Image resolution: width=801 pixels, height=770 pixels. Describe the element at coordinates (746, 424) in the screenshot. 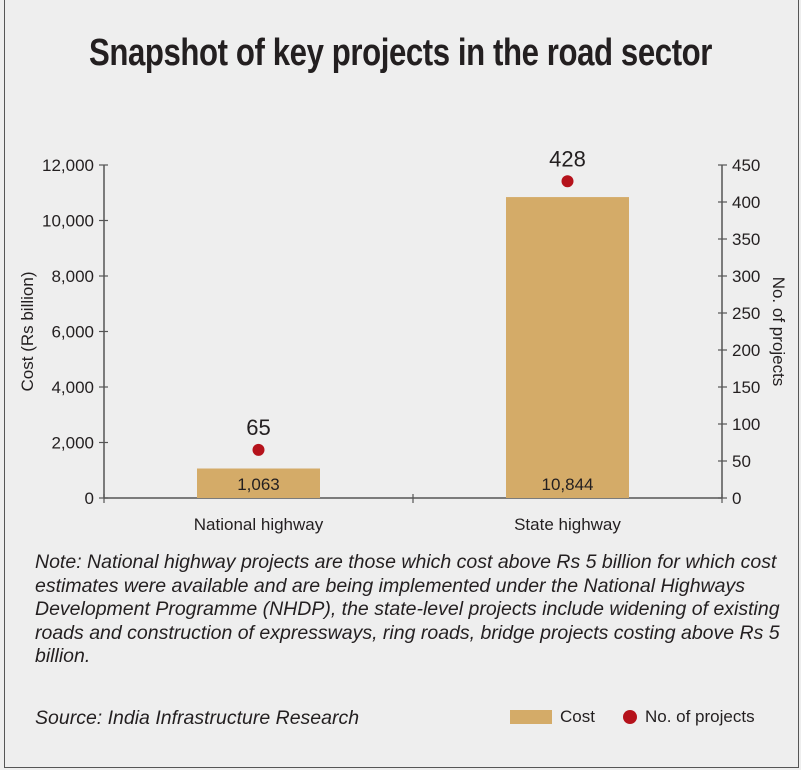

I see `y-tick-label-right: 100` at that location.